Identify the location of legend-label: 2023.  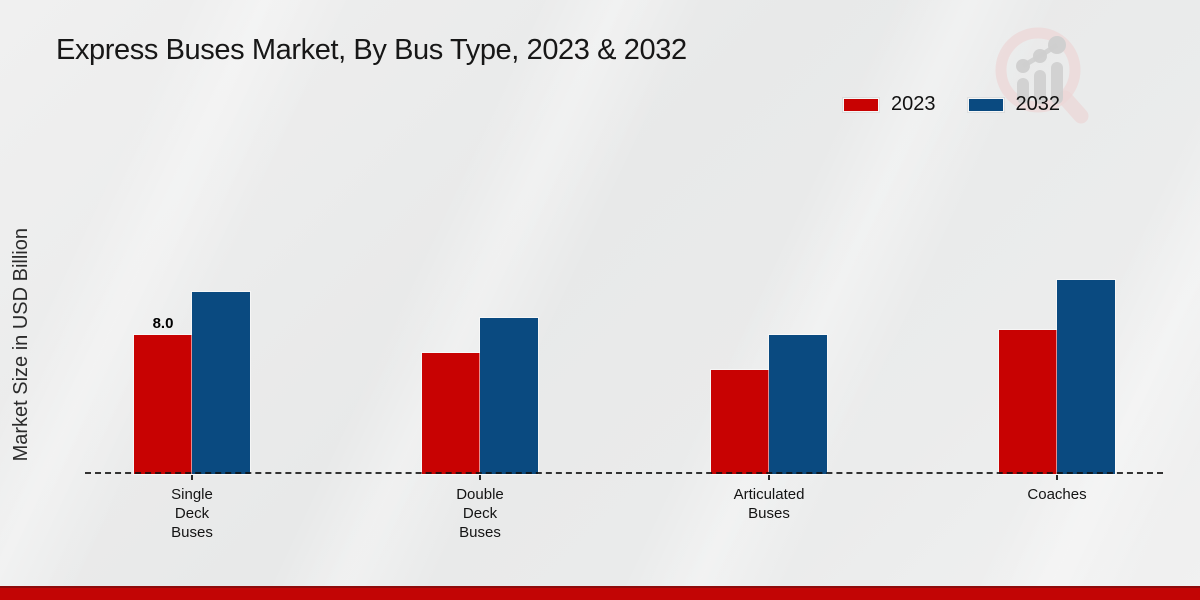
(913, 104).